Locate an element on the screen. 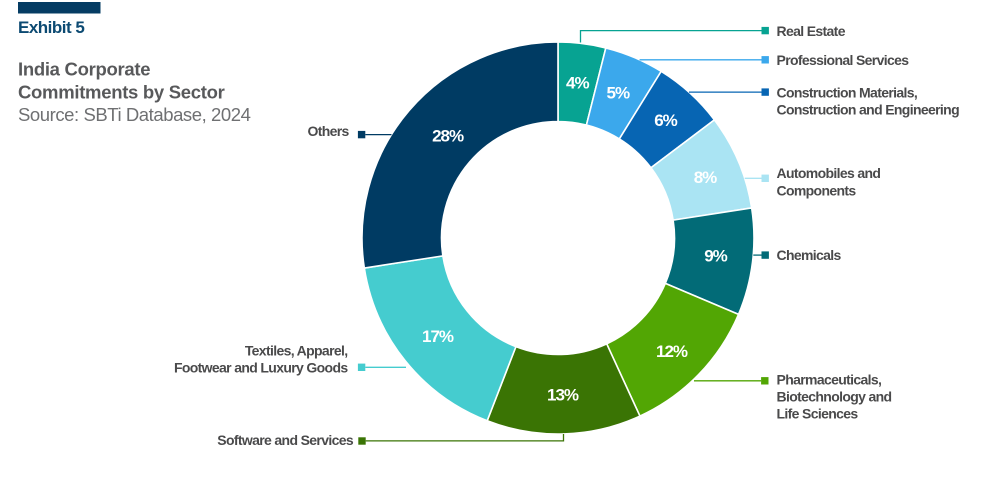 The width and height of the screenshot is (1000, 480). svg-text: 28% is located at coordinates (448, 136).